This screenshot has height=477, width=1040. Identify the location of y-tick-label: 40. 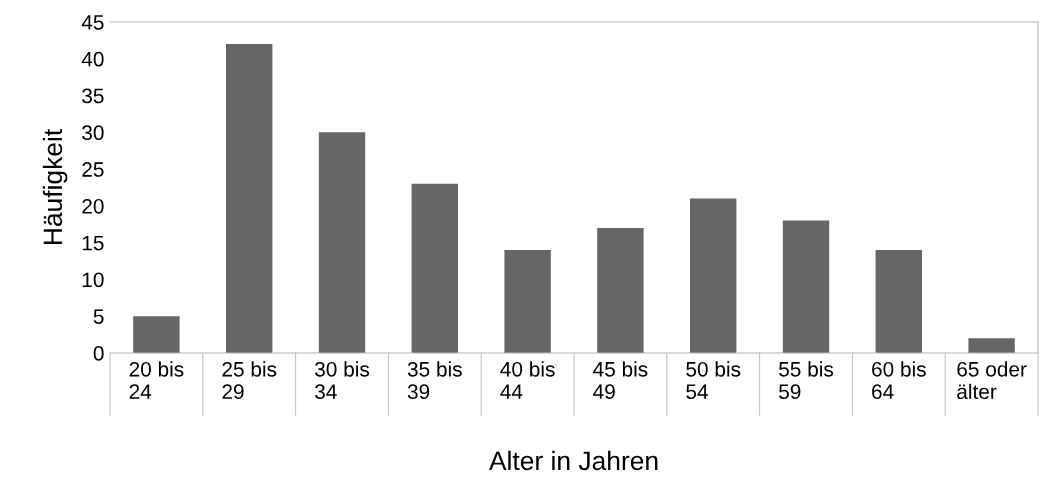
(92, 59).